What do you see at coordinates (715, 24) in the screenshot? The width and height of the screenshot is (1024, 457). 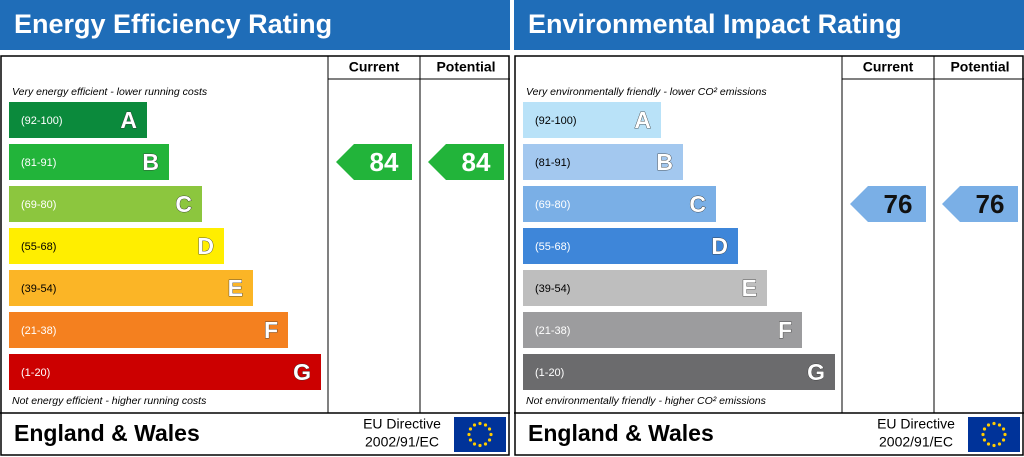 I see `panel-title: Environmental Impact Rating` at bounding box center [715, 24].